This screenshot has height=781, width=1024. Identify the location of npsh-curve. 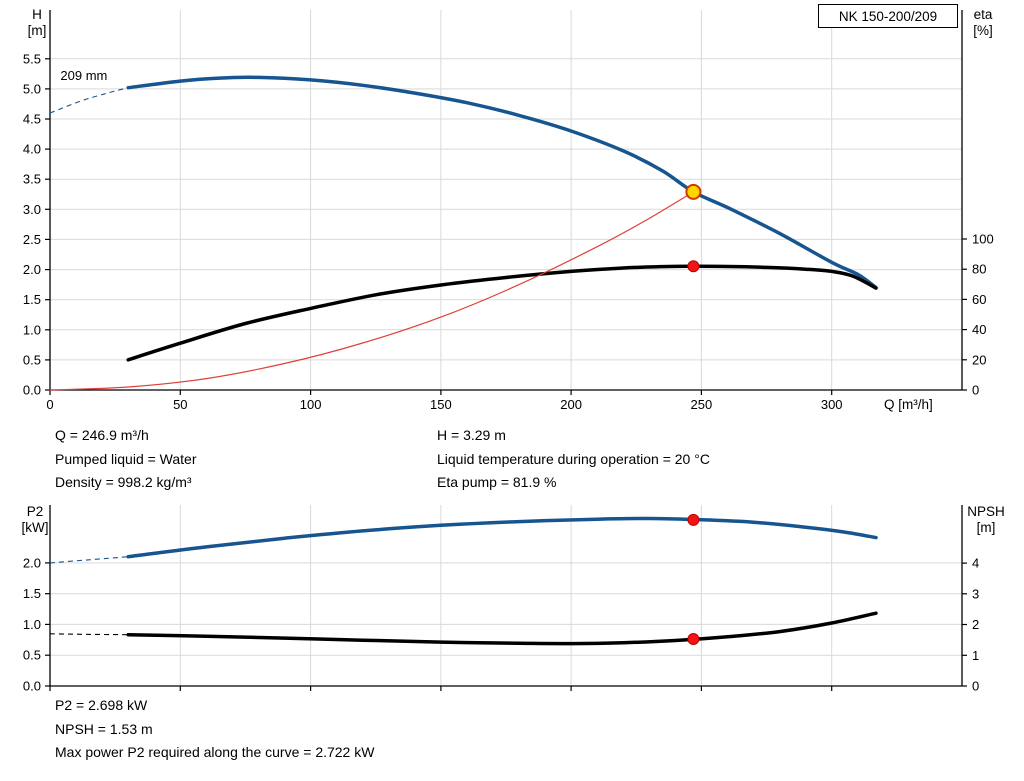
(502, 628).